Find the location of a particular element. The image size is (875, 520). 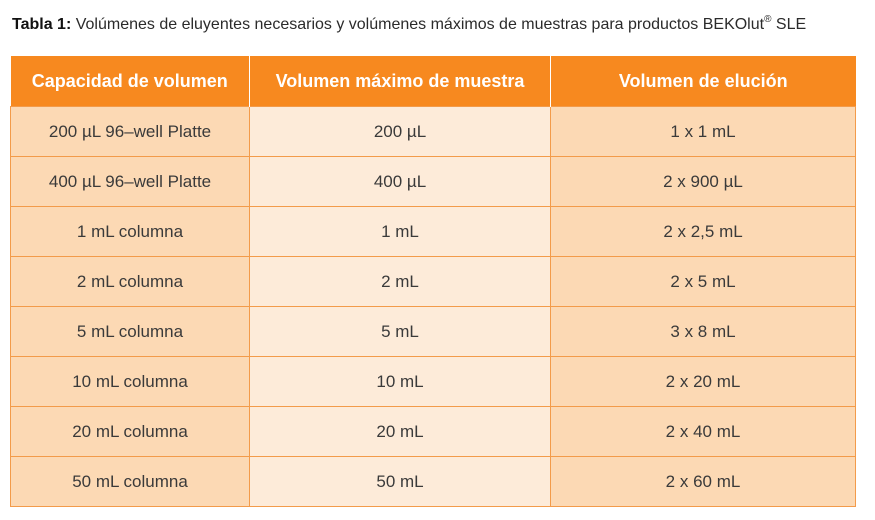

elution-cell: 2 x 900 µL is located at coordinates (703, 181).